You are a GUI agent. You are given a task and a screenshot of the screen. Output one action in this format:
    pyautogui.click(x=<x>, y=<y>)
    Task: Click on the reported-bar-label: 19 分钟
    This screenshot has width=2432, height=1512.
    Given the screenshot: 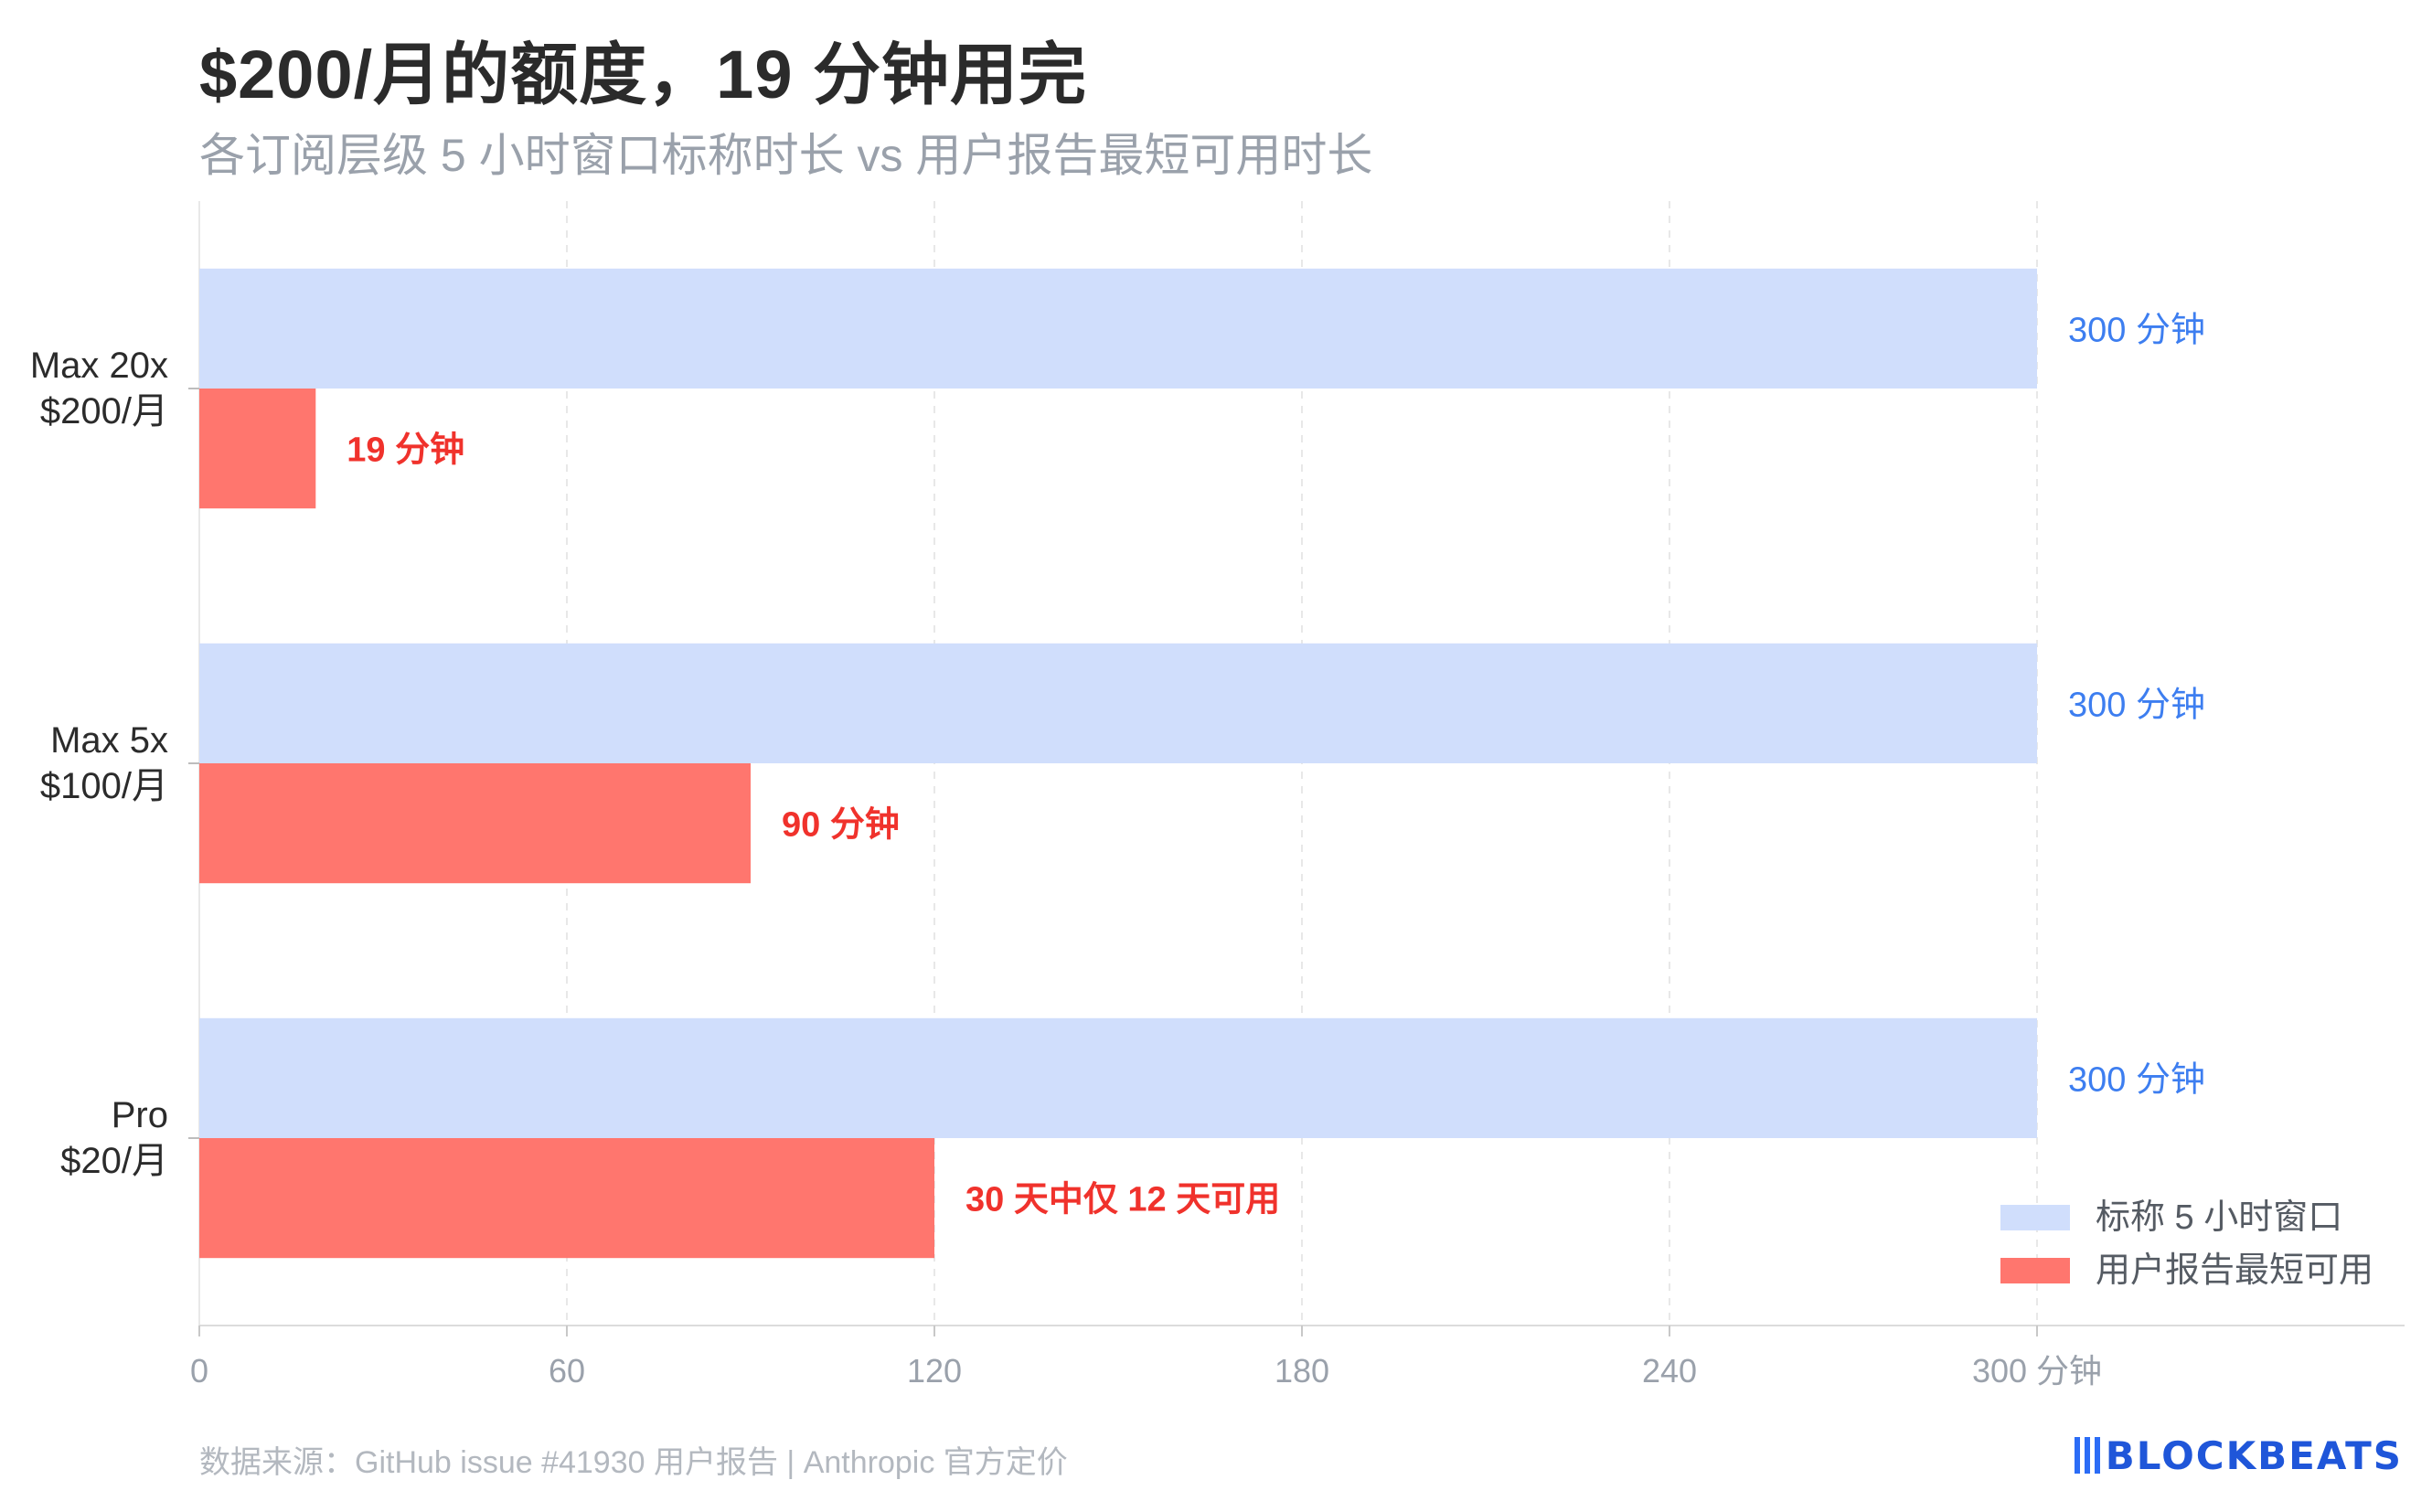 What is the action you would take?
    pyautogui.click(x=405, y=450)
    